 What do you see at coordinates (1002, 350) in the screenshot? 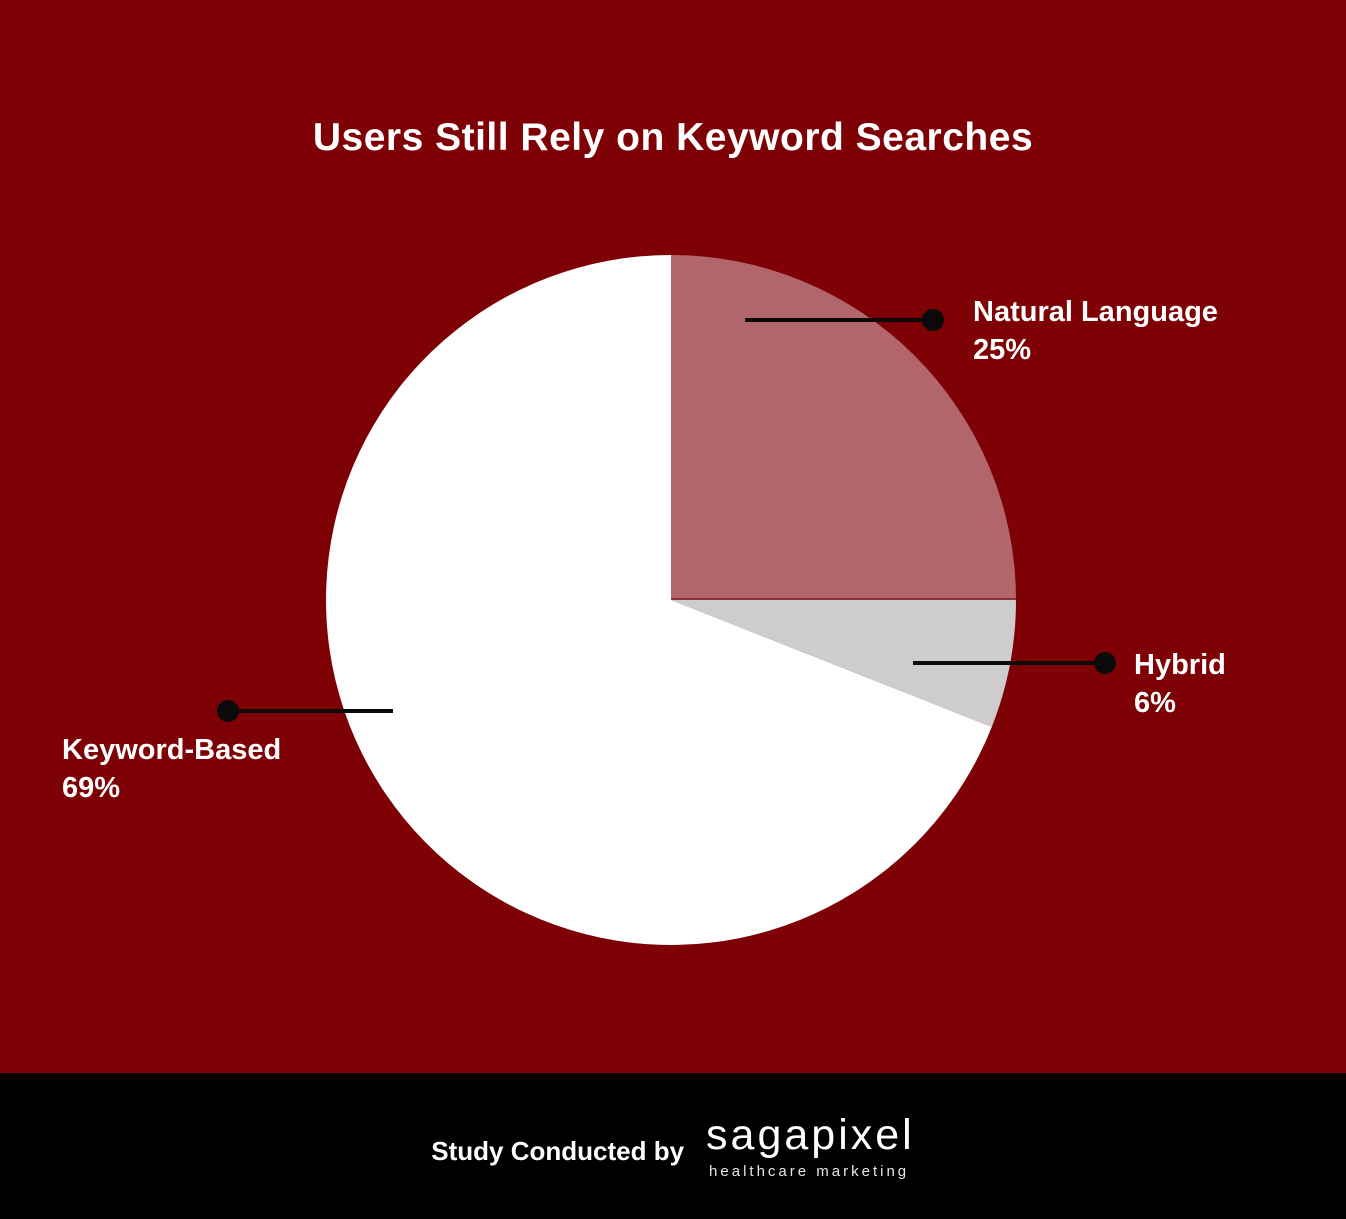
I see `slice-value: 25%` at bounding box center [1002, 350].